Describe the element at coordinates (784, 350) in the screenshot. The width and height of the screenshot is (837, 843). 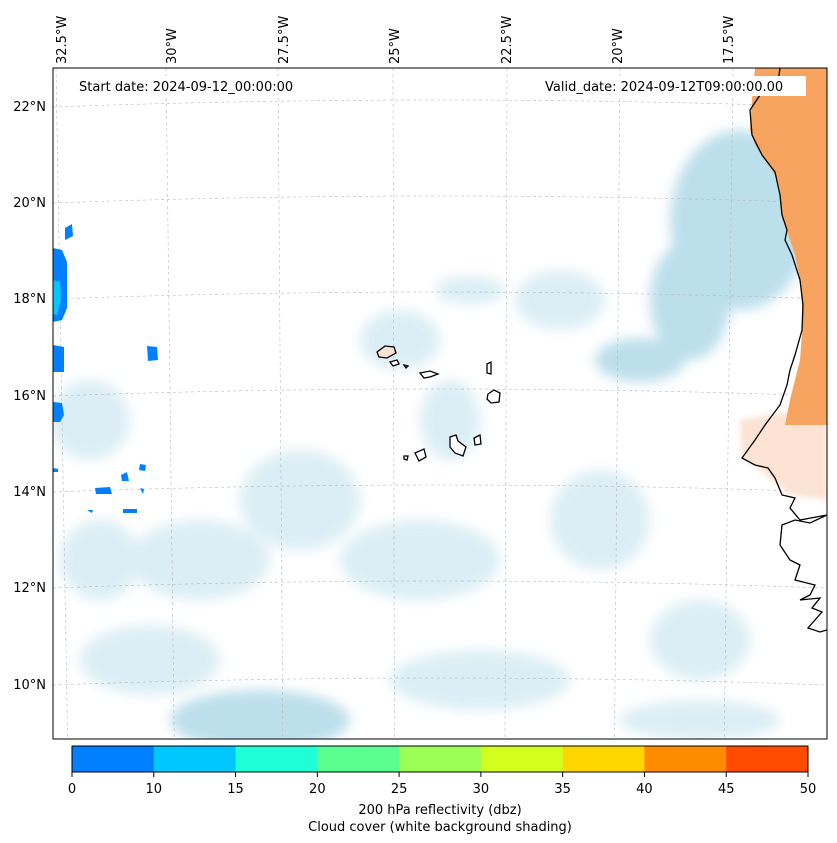
I see `africa-coastline` at that location.